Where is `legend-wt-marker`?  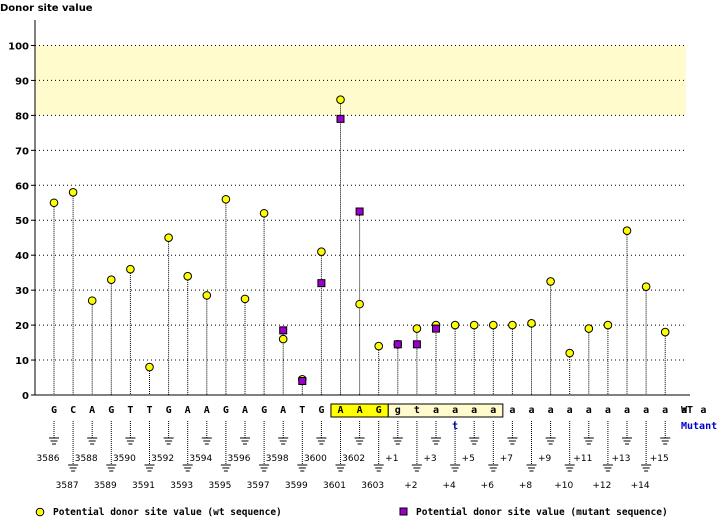 legend-wt-marker is located at coordinates (40, 512).